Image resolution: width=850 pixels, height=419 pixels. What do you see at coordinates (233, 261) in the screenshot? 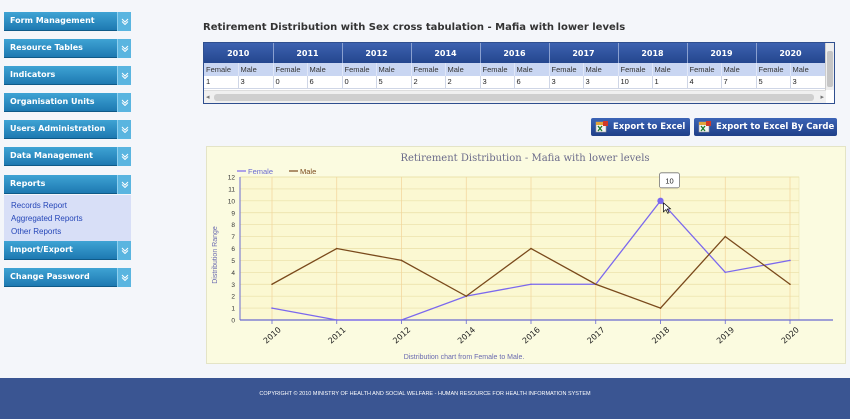
I see `y-tick-label: 5` at bounding box center [233, 261].